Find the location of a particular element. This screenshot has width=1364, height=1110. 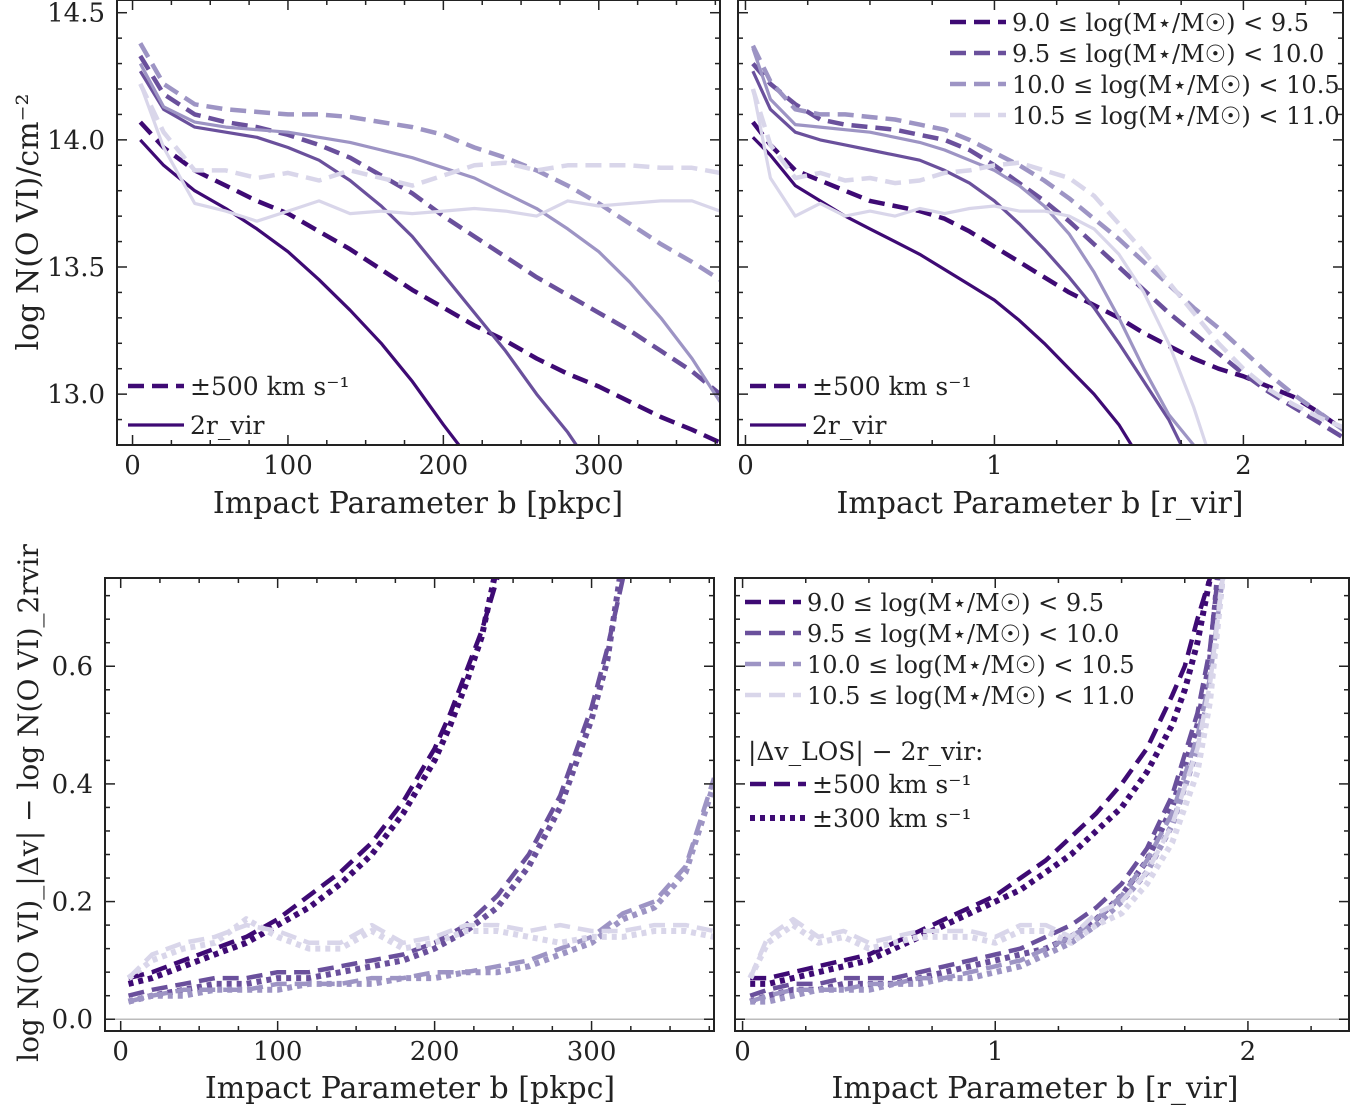

bottom-right-x-tick-label: 0 is located at coordinates (742, 1052).